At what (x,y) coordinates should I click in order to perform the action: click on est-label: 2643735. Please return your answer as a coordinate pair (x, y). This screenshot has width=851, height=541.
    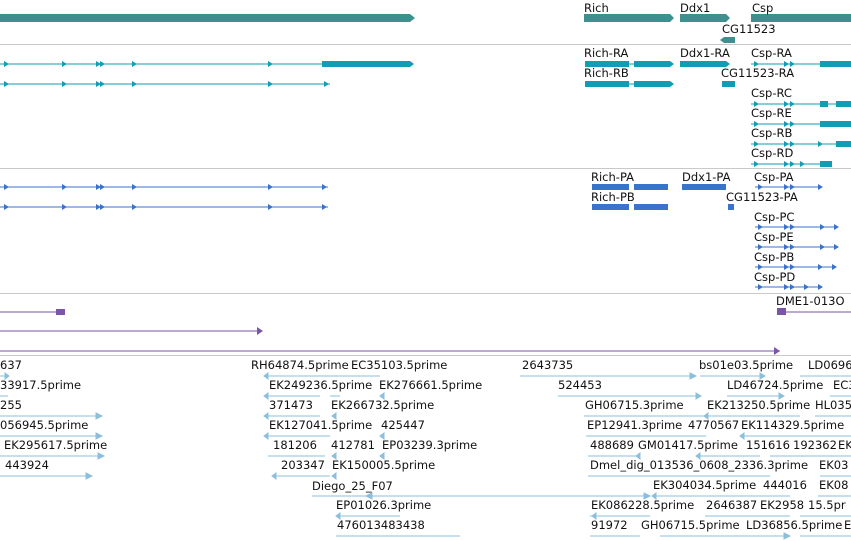
    Looking at the image, I should click on (548, 365).